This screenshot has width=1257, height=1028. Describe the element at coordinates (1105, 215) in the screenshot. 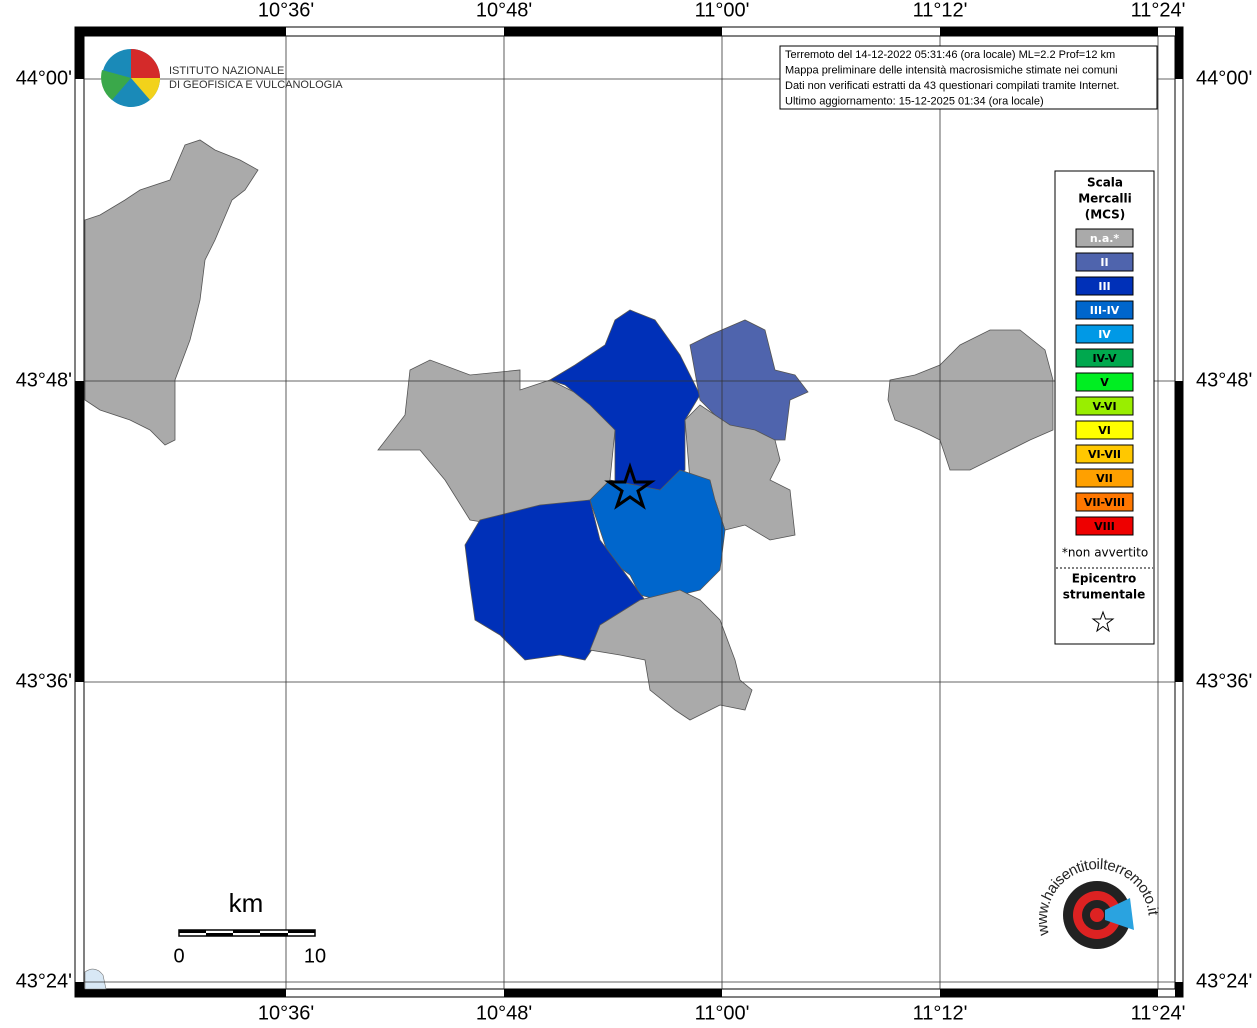

I see `legend-title: (MCS)` at that location.